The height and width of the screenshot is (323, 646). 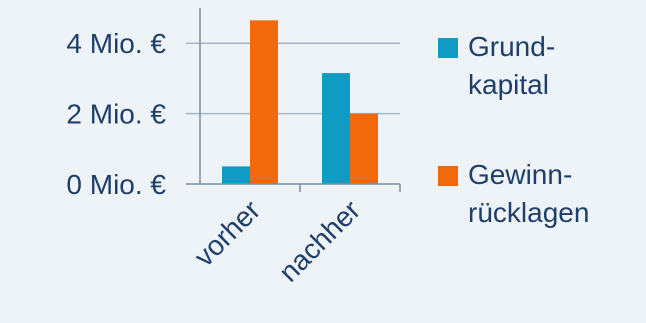 What do you see at coordinates (319, 240) in the screenshot?
I see `x-category-label: nachher` at bounding box center [319, 240].